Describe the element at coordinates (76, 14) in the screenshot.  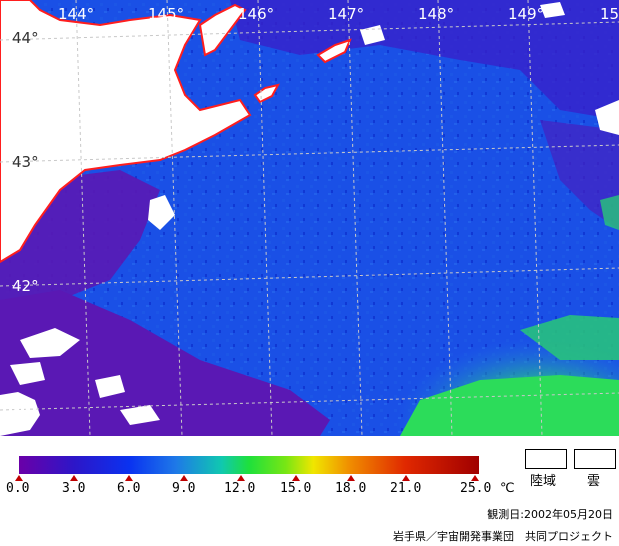
I see `lon-label-144: 144°` at that location.